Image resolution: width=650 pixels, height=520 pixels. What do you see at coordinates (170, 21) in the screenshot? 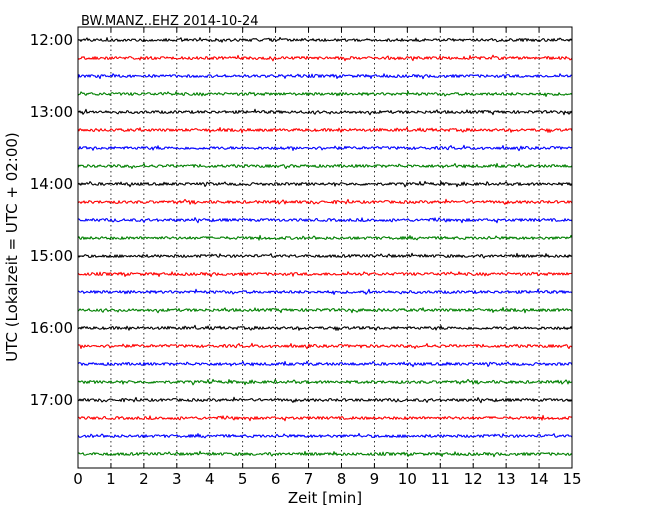
I see `chart-title: BW.MANZ..EHZ 2014-10-24` at bounding box center [170, 21].